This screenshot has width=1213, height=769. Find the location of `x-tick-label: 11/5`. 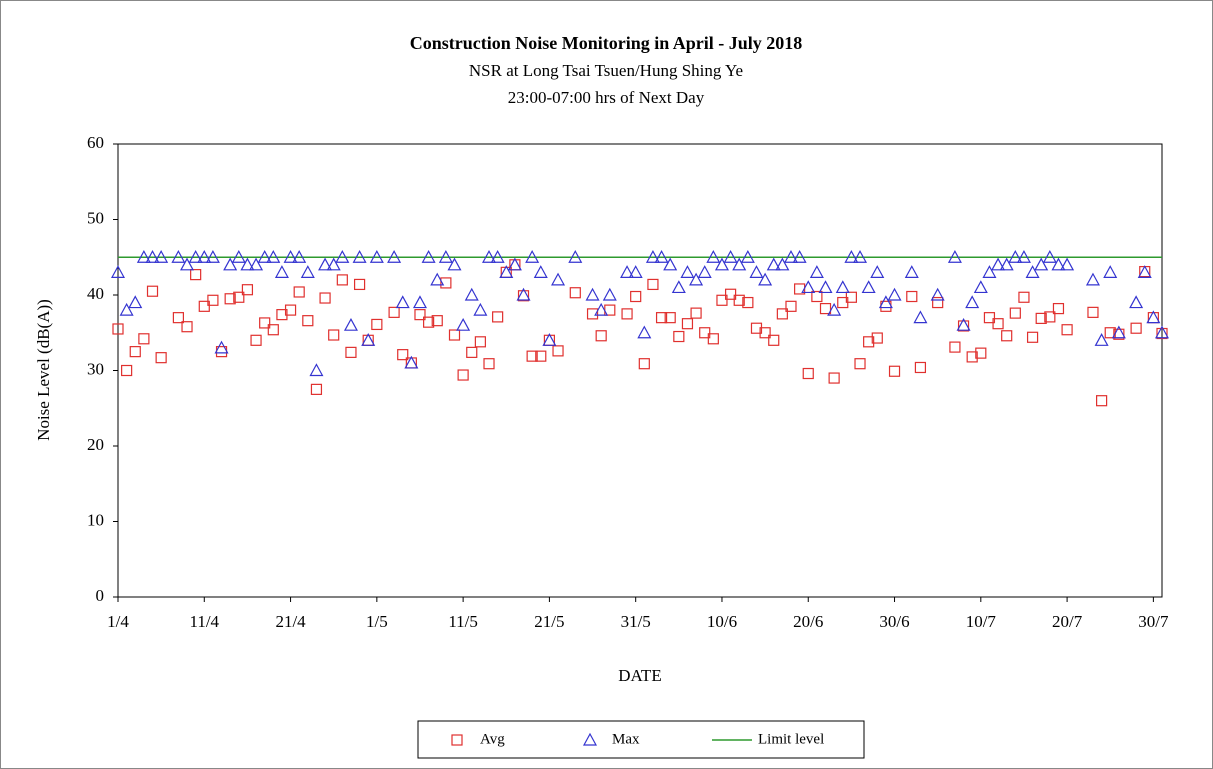

x-tick-label: 11/5 is located at coordinates (463, 621).